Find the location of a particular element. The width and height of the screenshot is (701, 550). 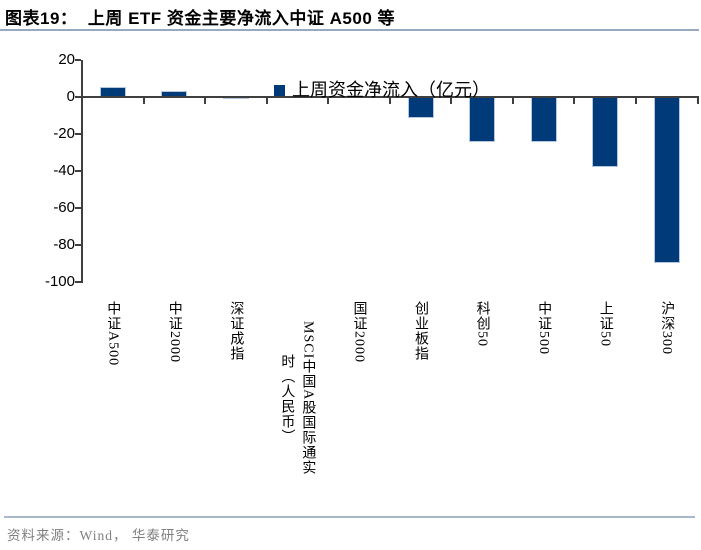

category-label-中证2000: 中证2000 is located at coordinates (174, 332).